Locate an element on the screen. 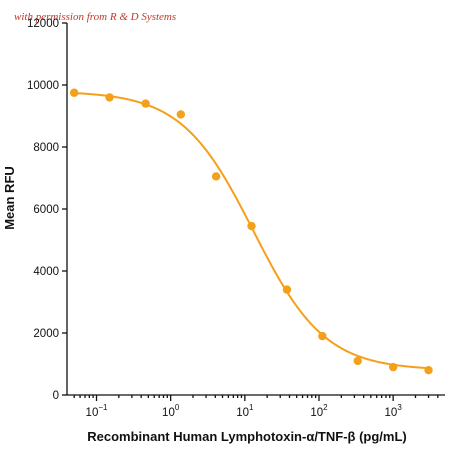  y-tick-label: 6000 is located at coordinates (46, 210).